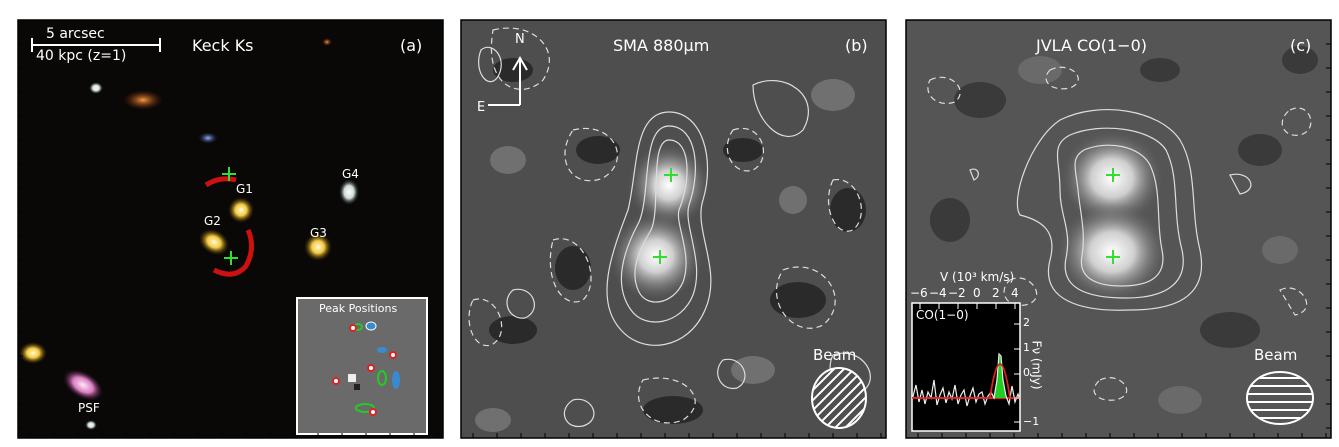  Describe the element at coordinates (229, 174) in the screenshot. I see `position-marker-top` at that location.